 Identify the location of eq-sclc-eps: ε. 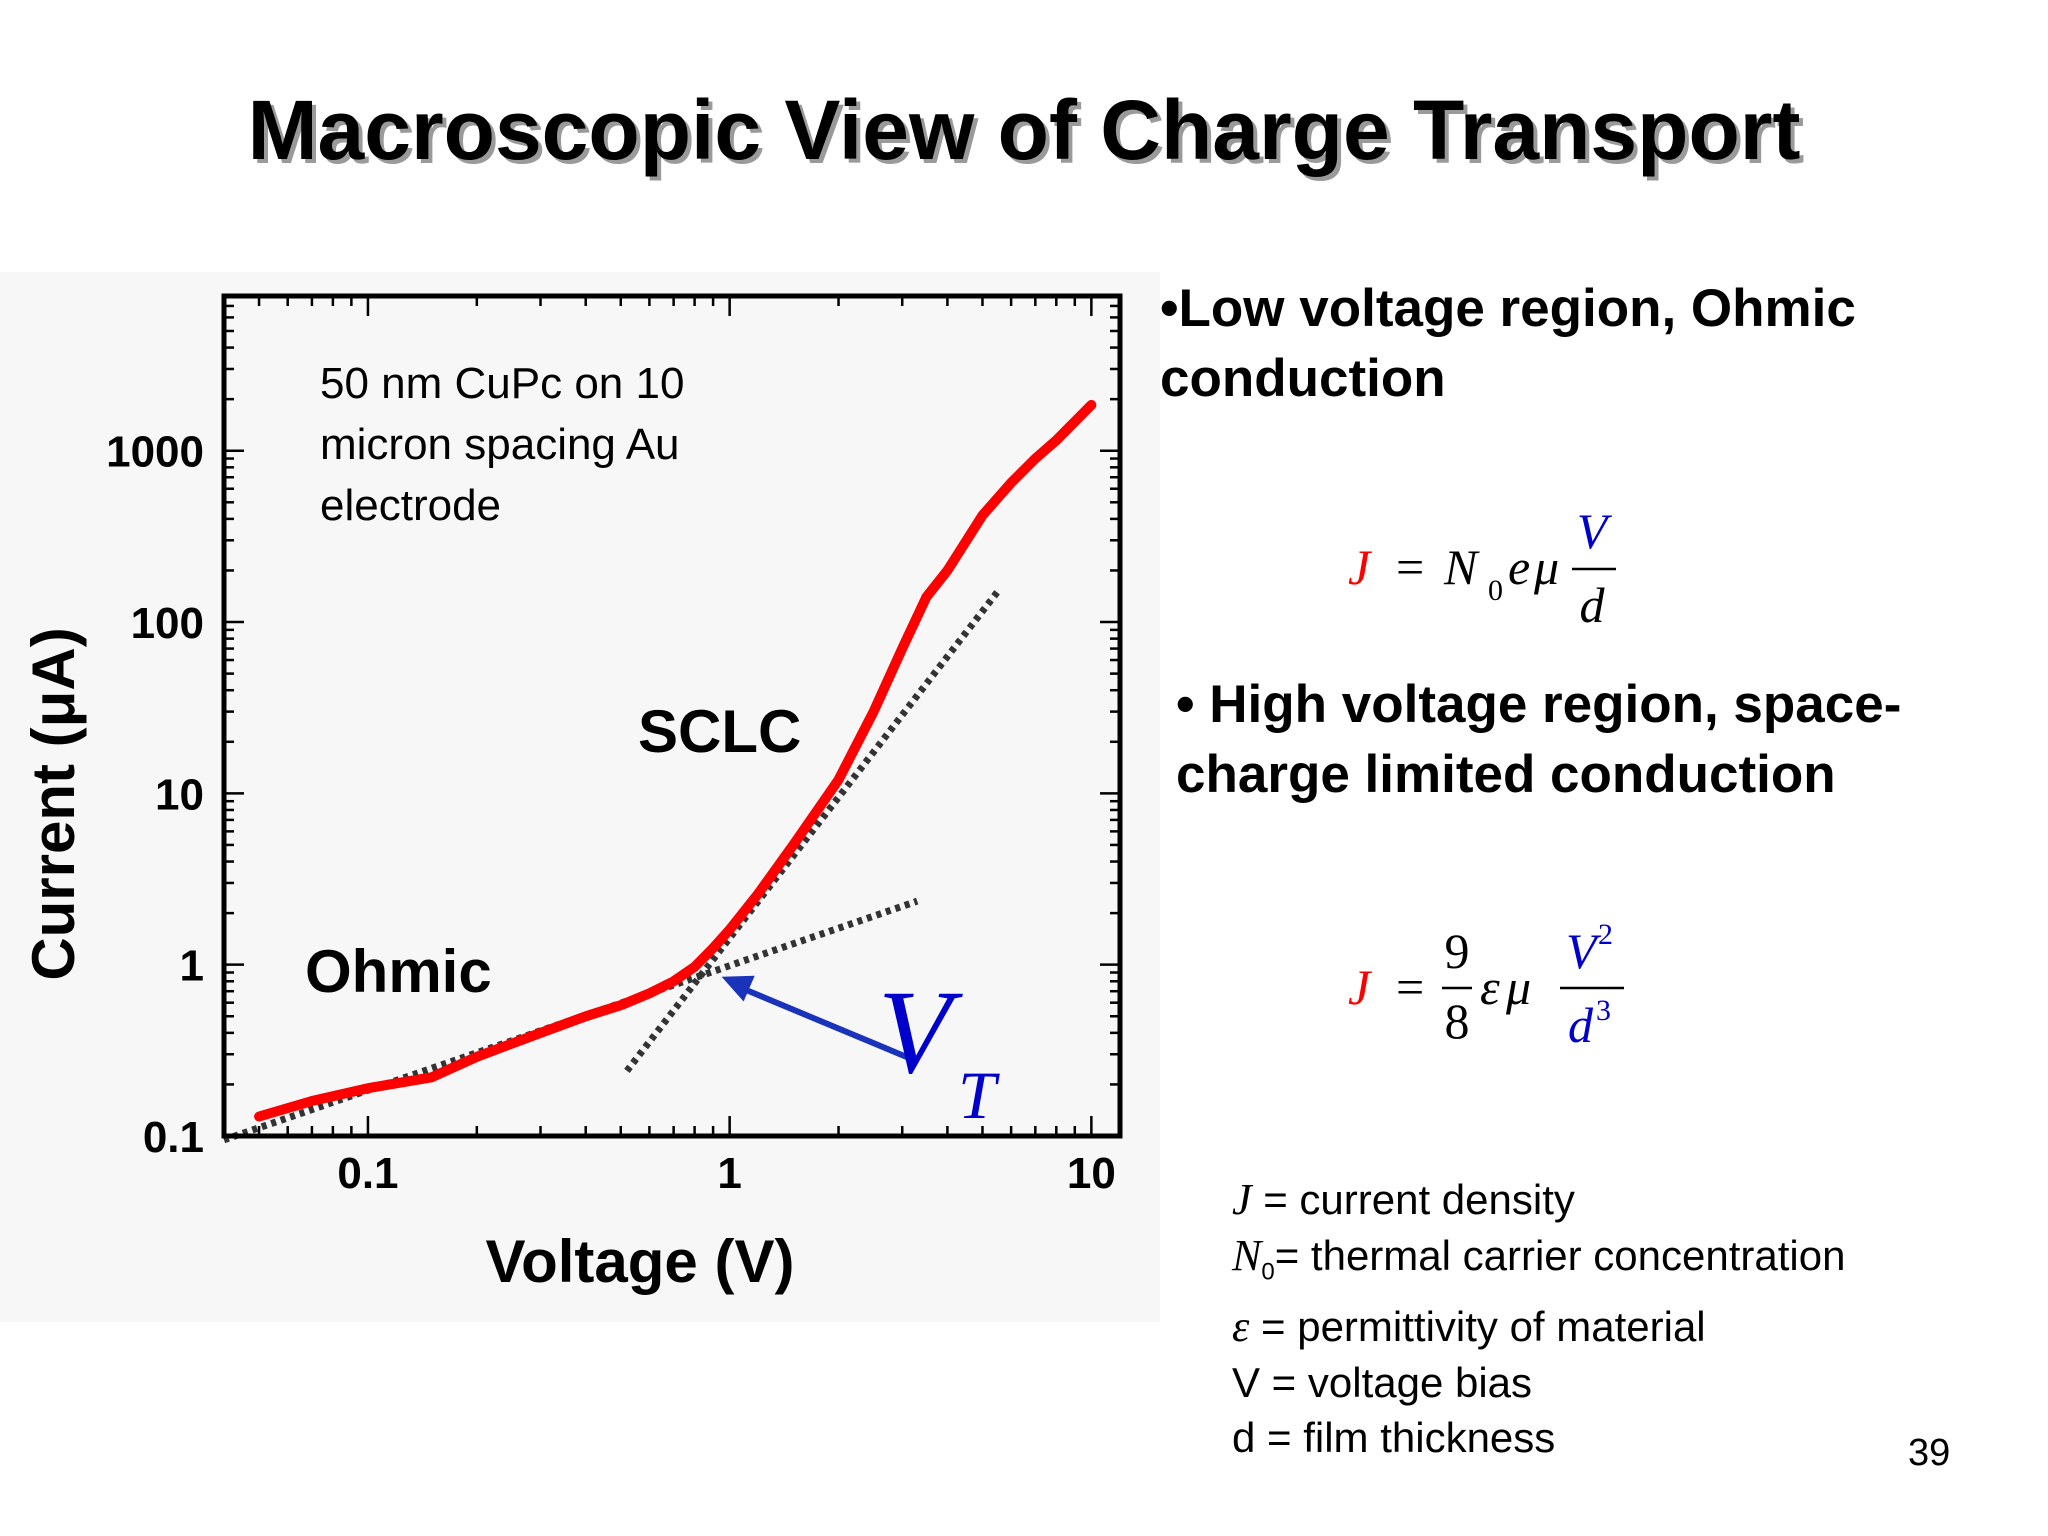
(1490, 987).